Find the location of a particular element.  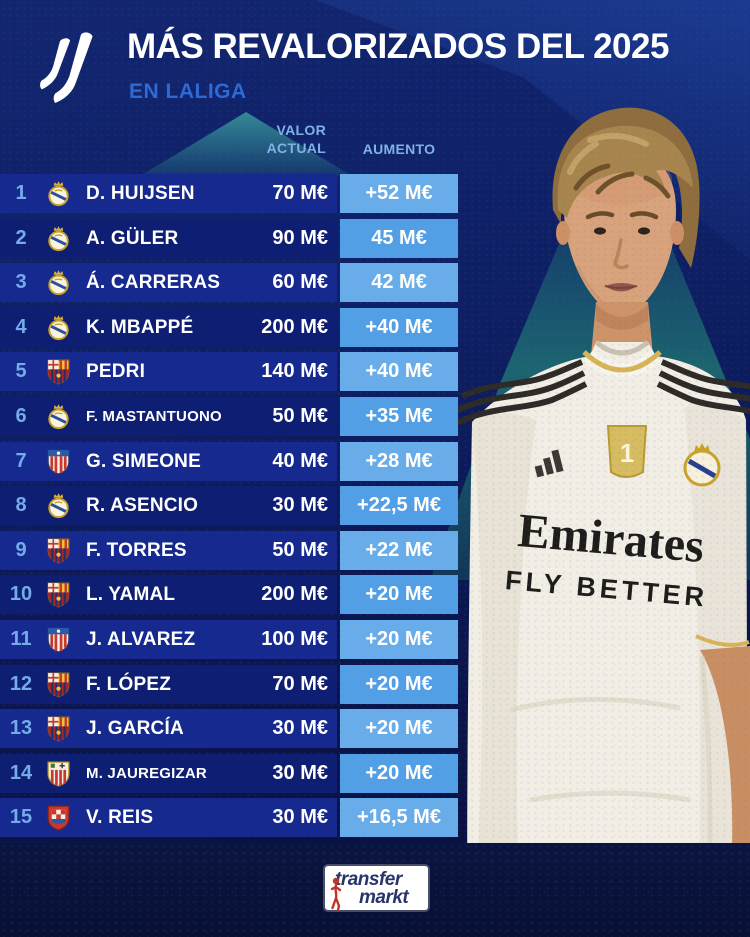

rank-cell: 13 is located at coordinates (21, 728).